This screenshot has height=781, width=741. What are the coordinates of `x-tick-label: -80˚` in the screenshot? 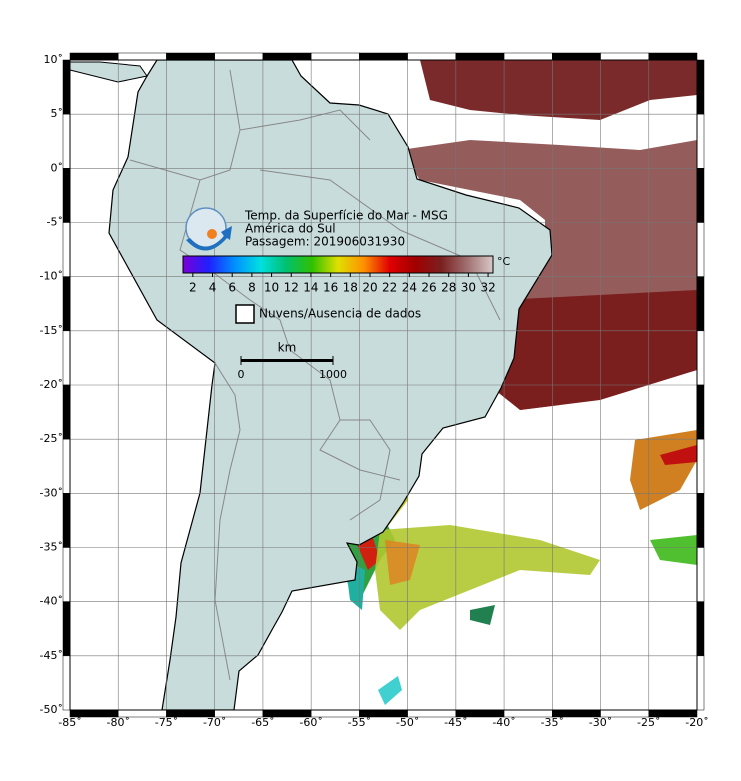 It's located at (117, 722).